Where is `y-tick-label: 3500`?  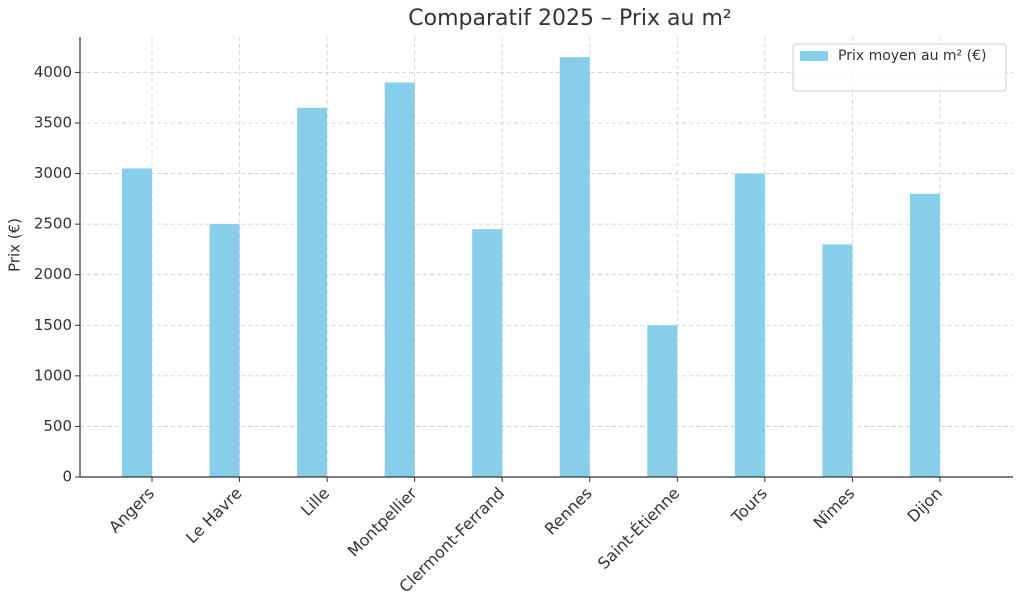 y-tick-label: 3500 is located at coordinates (53, 122).